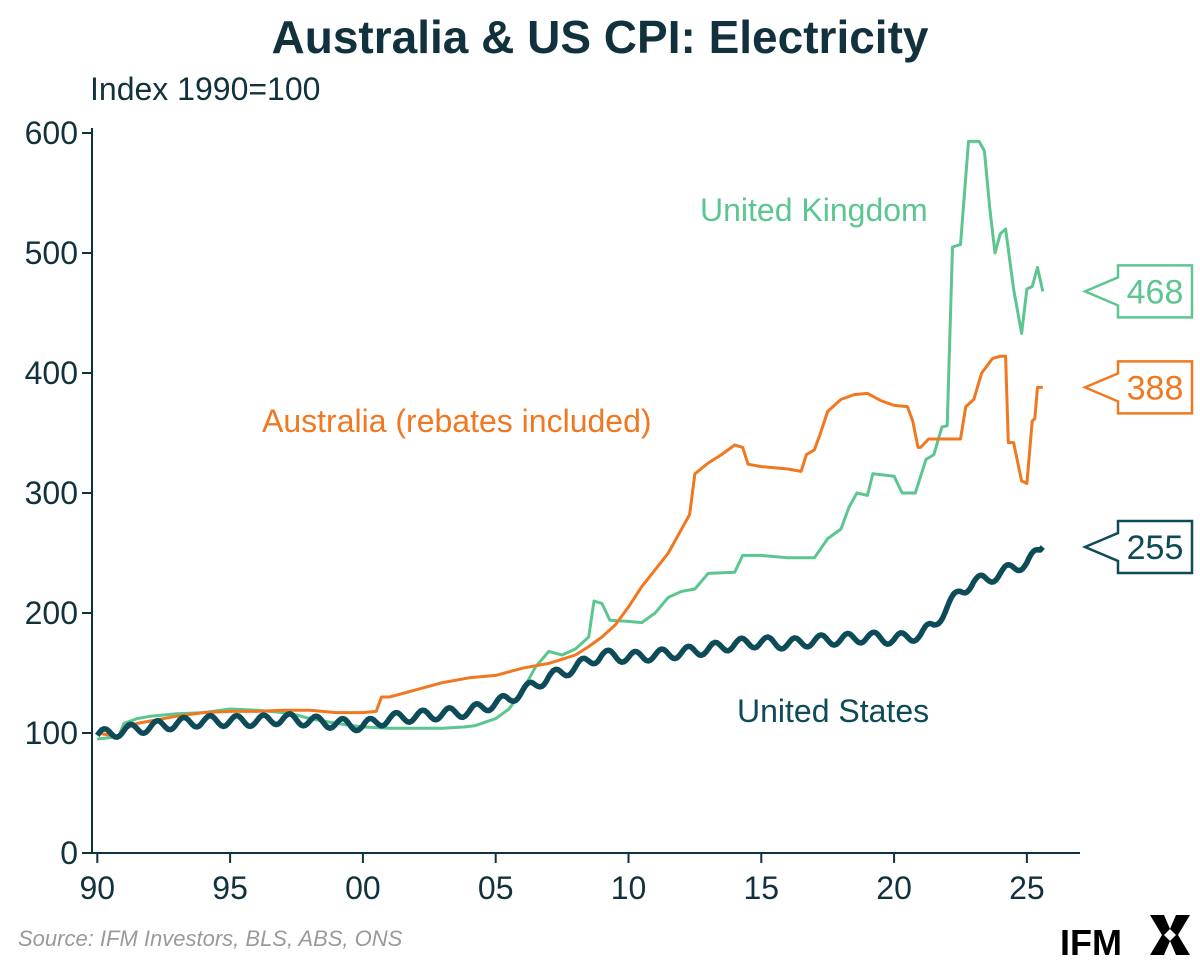  What do you see at coordinates (761, 888) in the screenshot?
I see `x-tick-label: 15` at bounding box center [761, 888].